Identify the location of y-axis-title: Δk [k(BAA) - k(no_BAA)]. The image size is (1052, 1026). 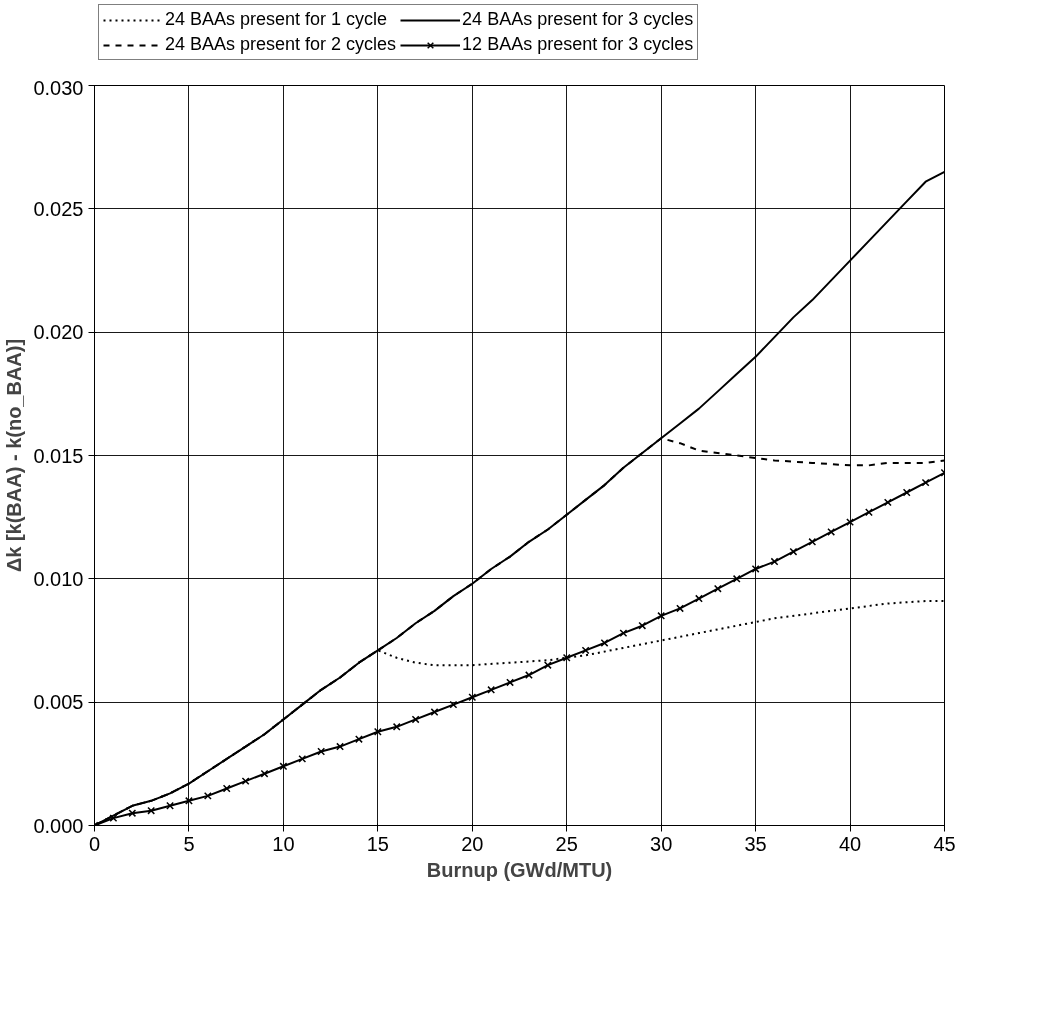
(14, 455).